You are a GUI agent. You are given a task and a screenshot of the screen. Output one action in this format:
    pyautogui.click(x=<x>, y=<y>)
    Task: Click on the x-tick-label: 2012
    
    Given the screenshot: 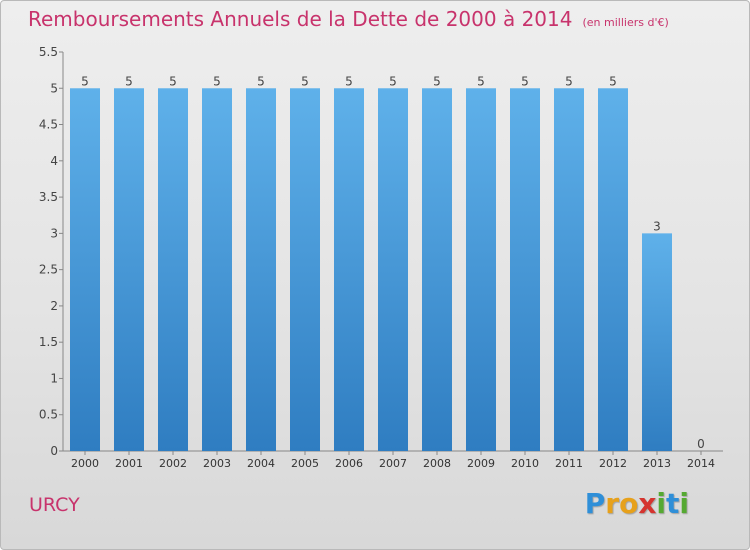 What is the action you would take?
    pyautogui.click(x=613, y=463)
    